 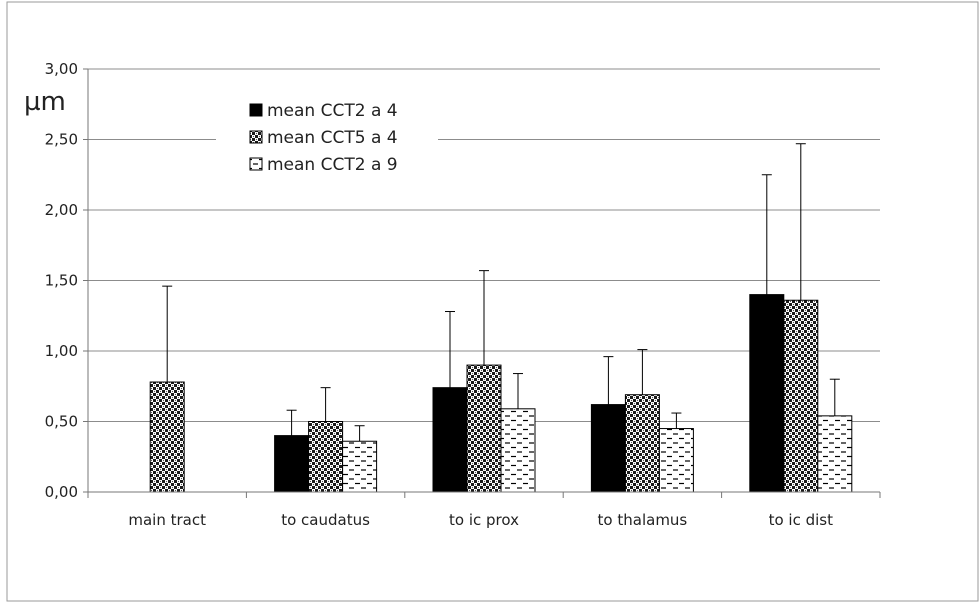 What do you see at coordinates (45, 102) in the screenshot?
I see `y-axis-label: µm` at bounding box center [45, 102].